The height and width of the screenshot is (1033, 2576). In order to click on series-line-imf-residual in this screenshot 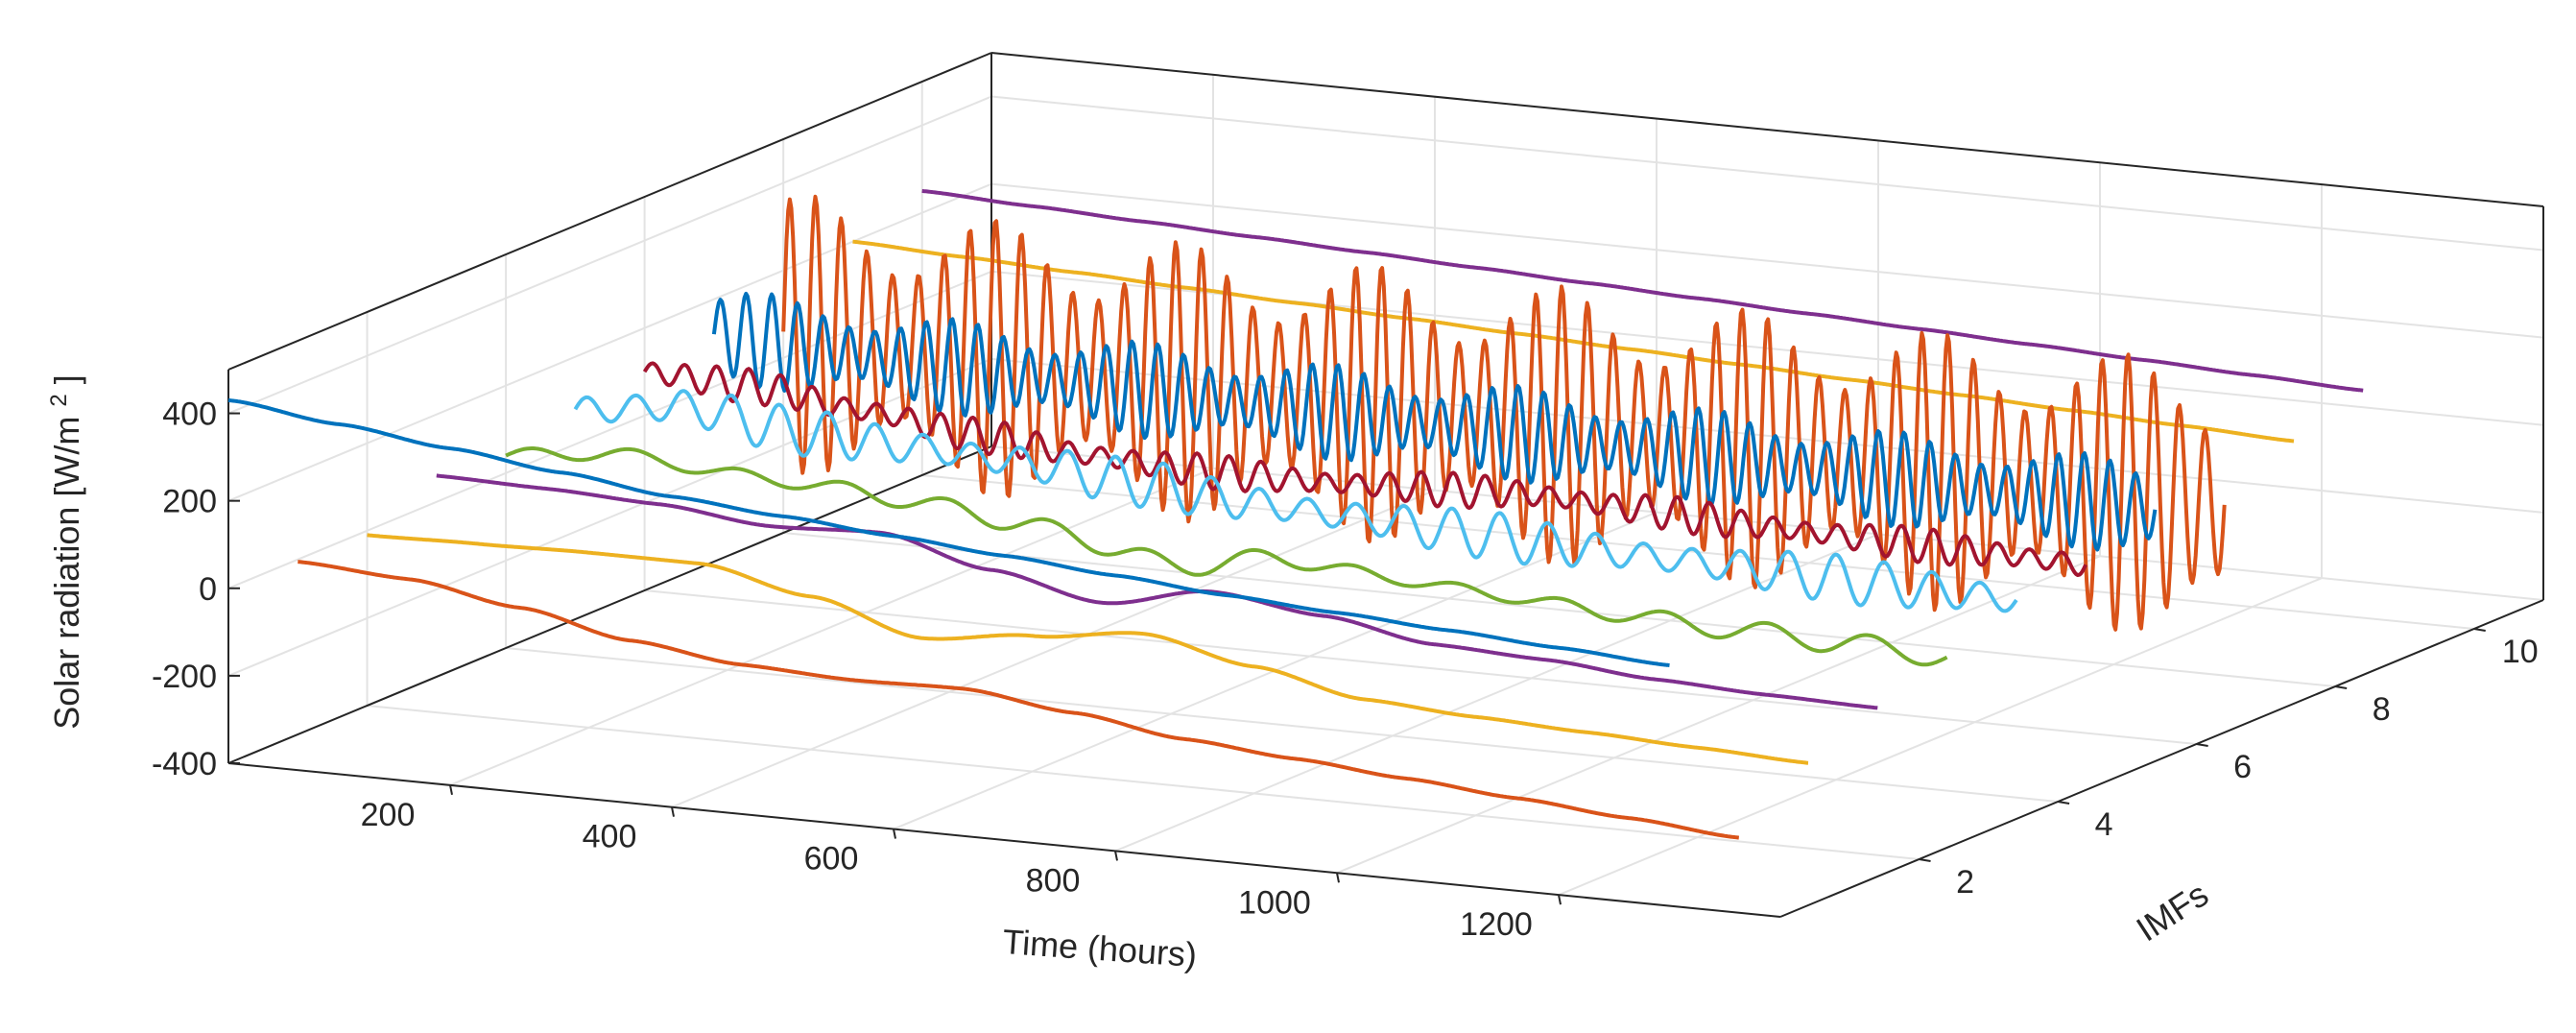, I will do `click(948, 532)`.